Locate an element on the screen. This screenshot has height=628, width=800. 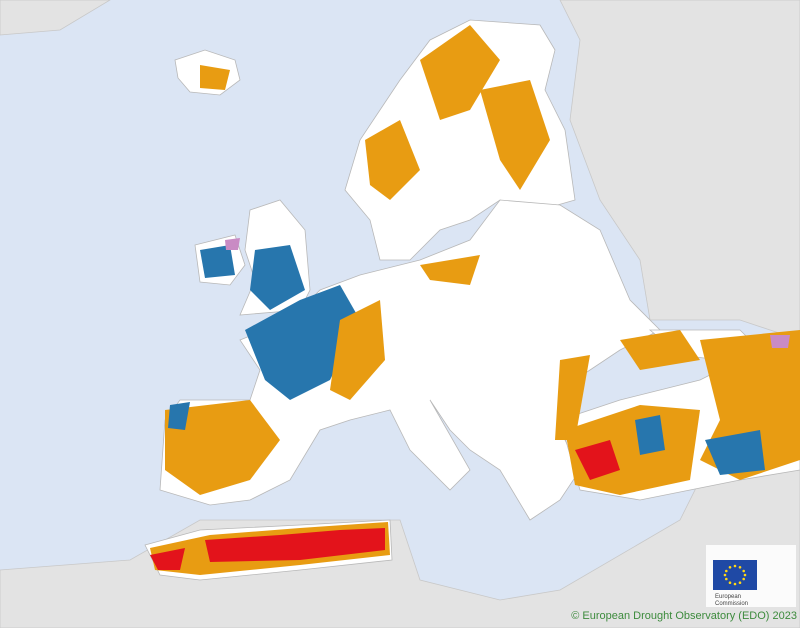
eu-flag is located at coordinates (735, 575).